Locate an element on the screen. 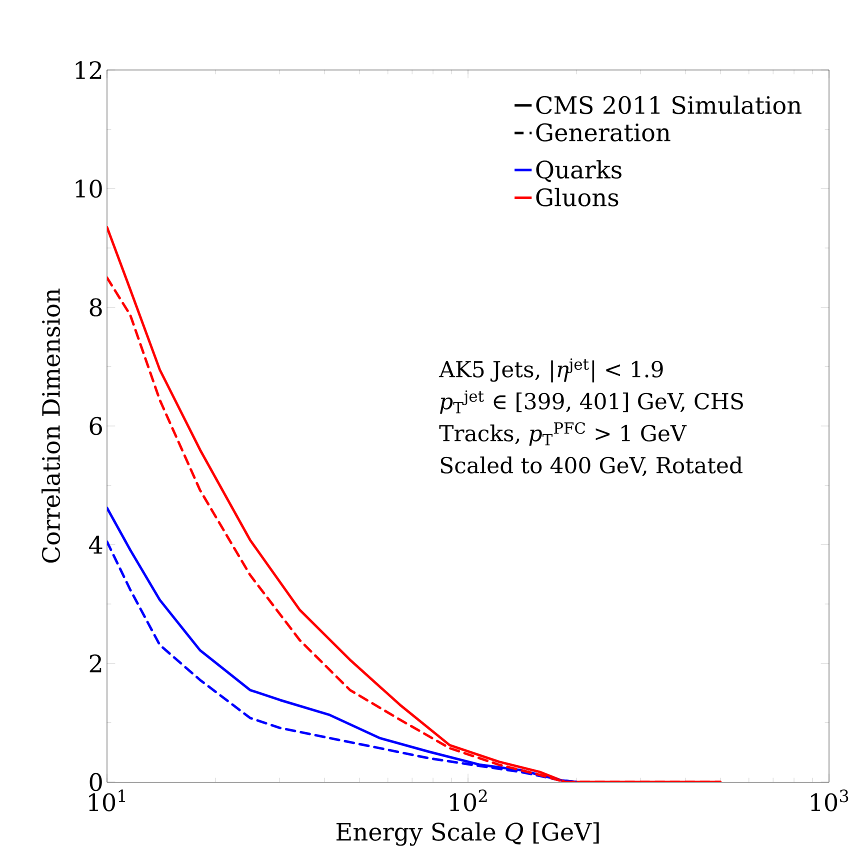  x-axis-title: Energy Scale Q [GeV] is located at coordinates (467, 834).